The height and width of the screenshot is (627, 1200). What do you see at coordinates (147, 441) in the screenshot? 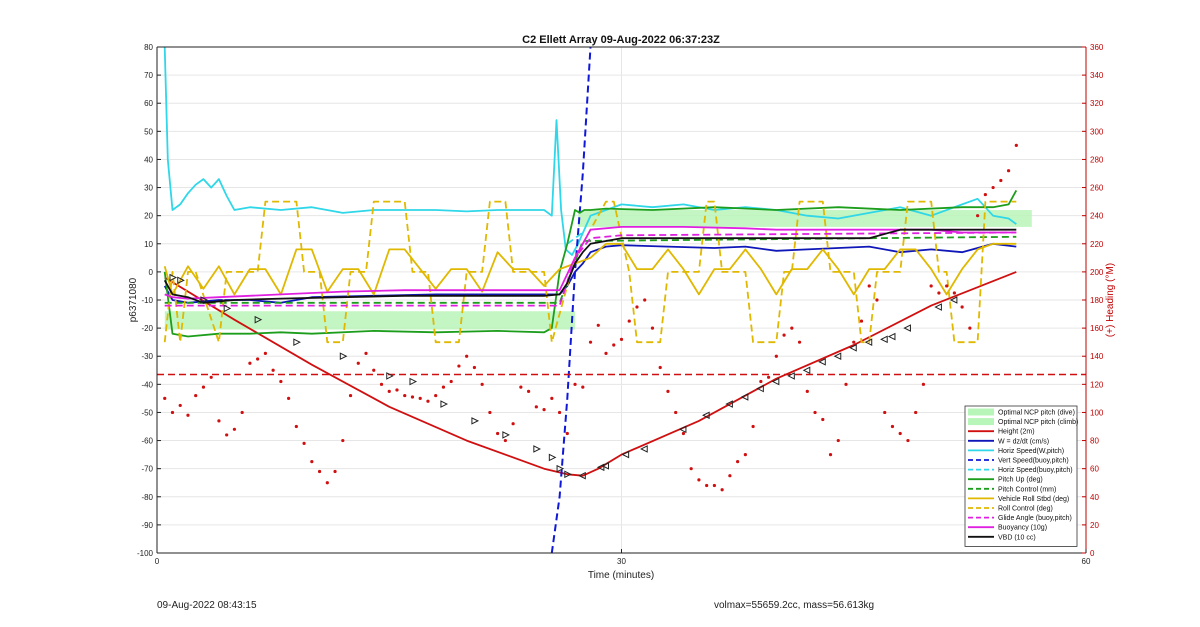
I see `y-tick-label: -60` at bounding box center [147, 441].